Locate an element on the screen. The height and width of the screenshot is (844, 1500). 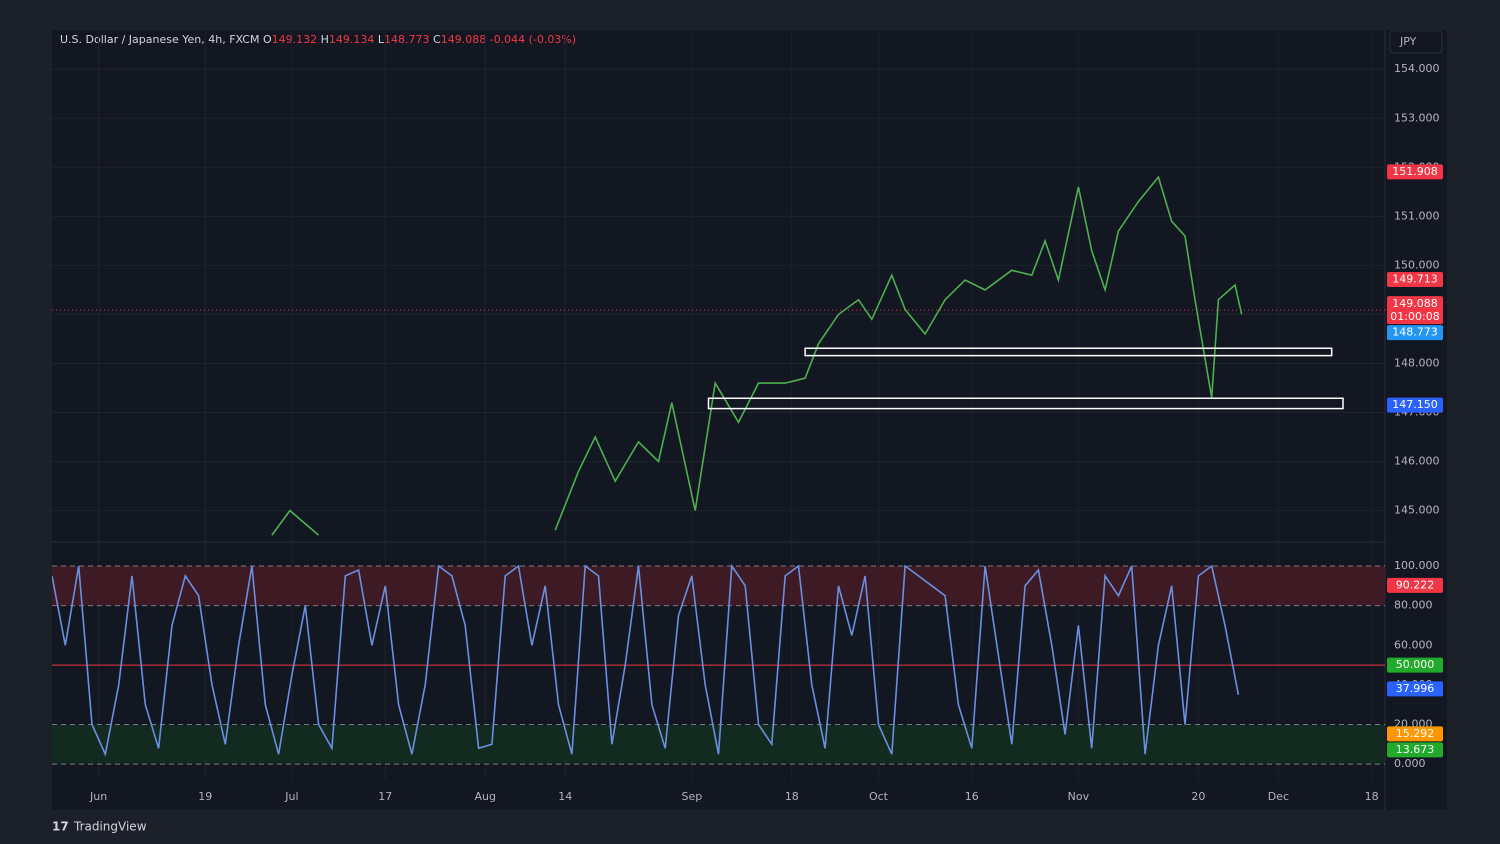
ohlc-value: 149.088 is located at coordinates (464, 39).